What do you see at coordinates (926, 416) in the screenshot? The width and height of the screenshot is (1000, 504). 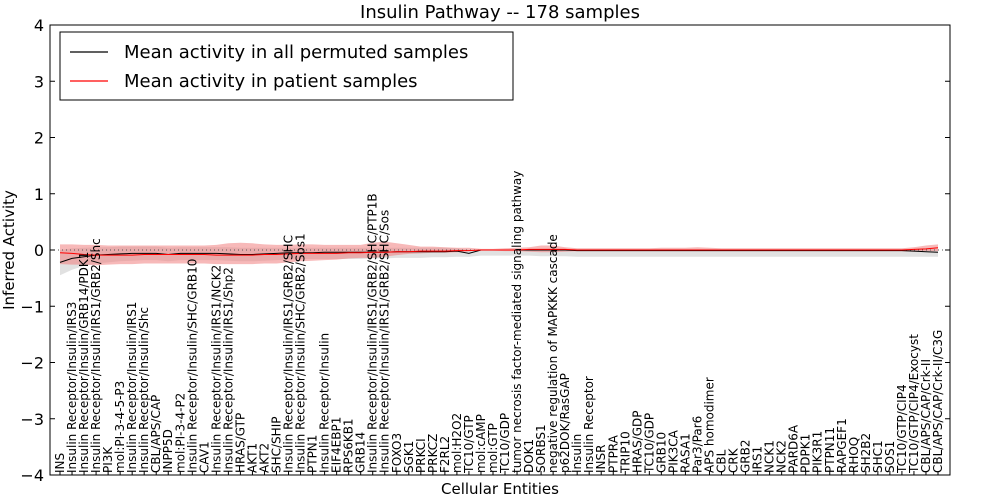 I see `x-tick-label: CBL/APS/CAP/Crk-II` at bounding box center [926, 416].